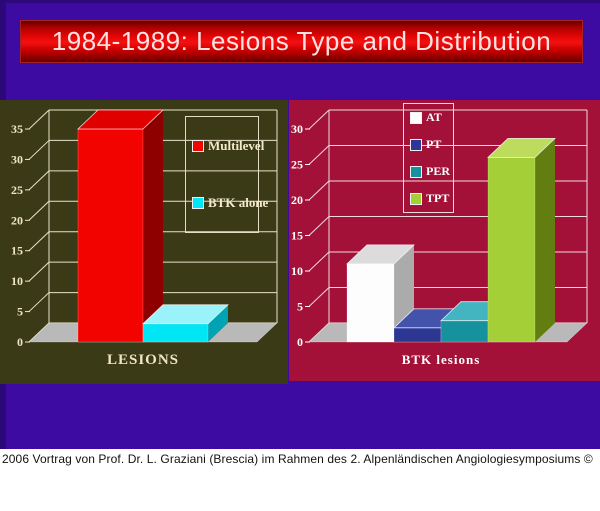  What do you see at coordinates (143, 360) in the screenshot?
I see `x-axis-label: LESIONS` at bounding box center [143, 360].